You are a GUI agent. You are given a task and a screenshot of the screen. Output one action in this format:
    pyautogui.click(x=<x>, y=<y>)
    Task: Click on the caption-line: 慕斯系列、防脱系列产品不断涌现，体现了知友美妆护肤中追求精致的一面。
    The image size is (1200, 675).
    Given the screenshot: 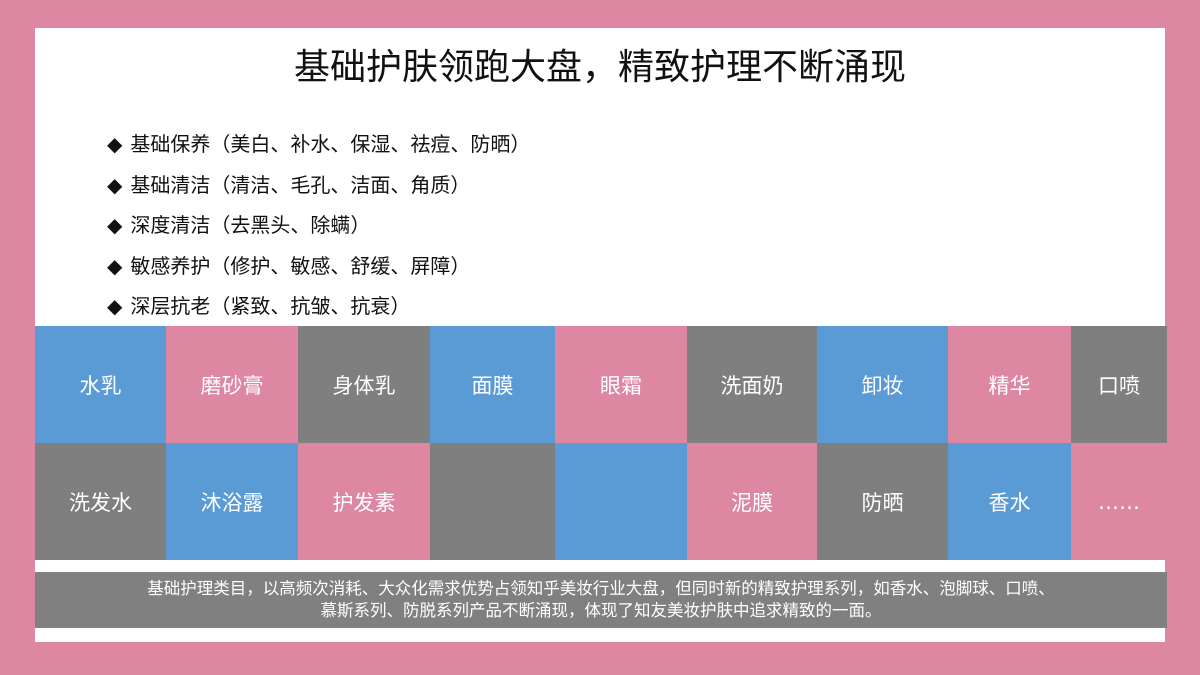 What is the action you would take?
    pyautogui.click(x=601, y=610)
    